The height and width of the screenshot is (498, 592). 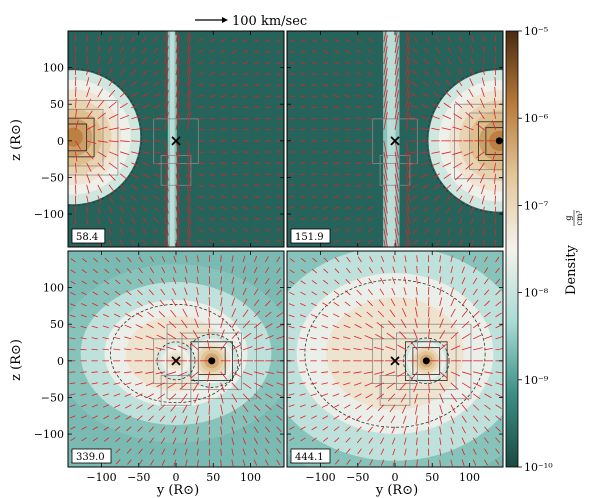 I want to click on outflow-core, so click(x=391, y=139).